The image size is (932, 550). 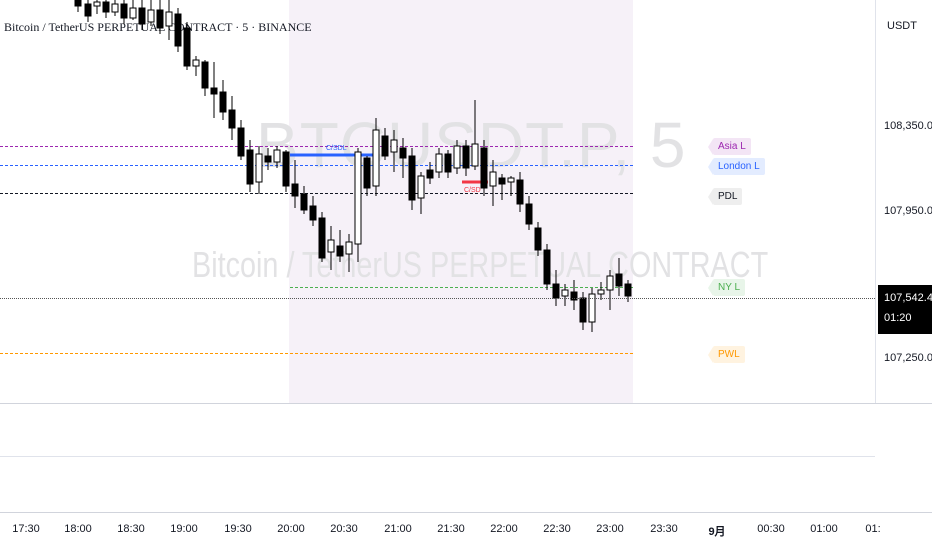 What do you see at coordinates (902, 26) in the screenshot?
I see `currency-label: USDT` at bounding box center [902, 26].